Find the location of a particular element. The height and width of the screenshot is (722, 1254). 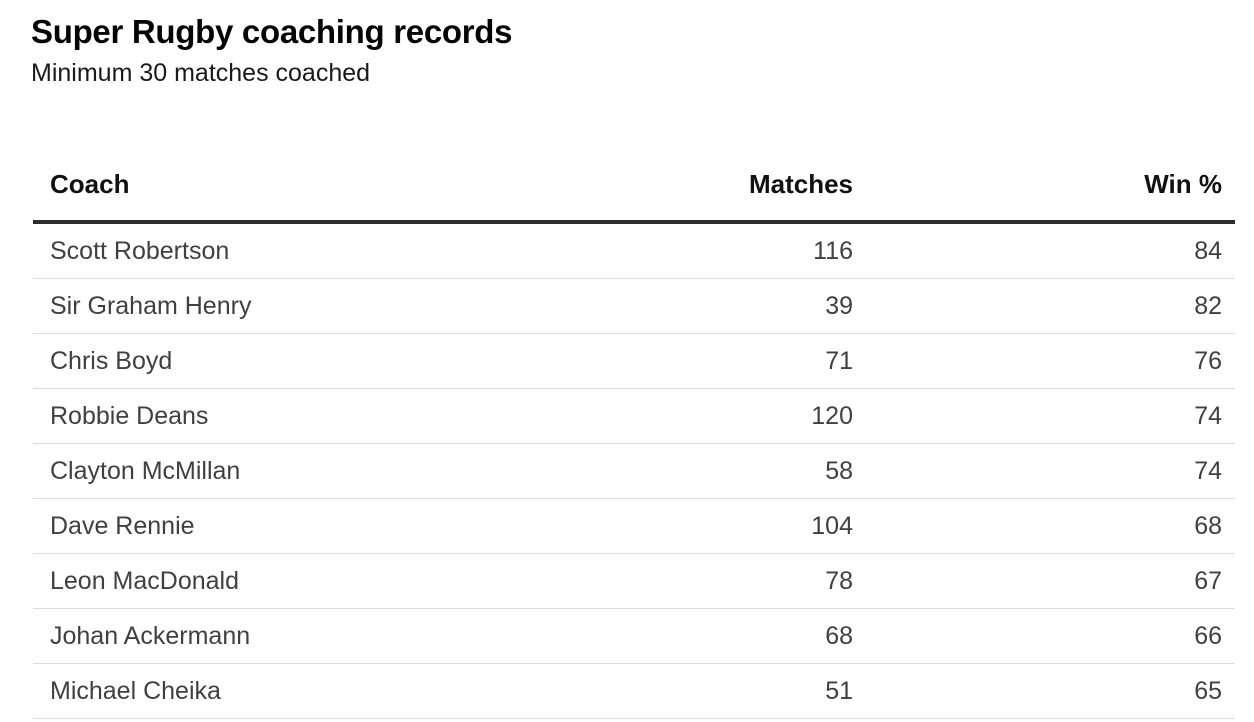

column-header-coach: Coach is located at coordinates (308, 186).